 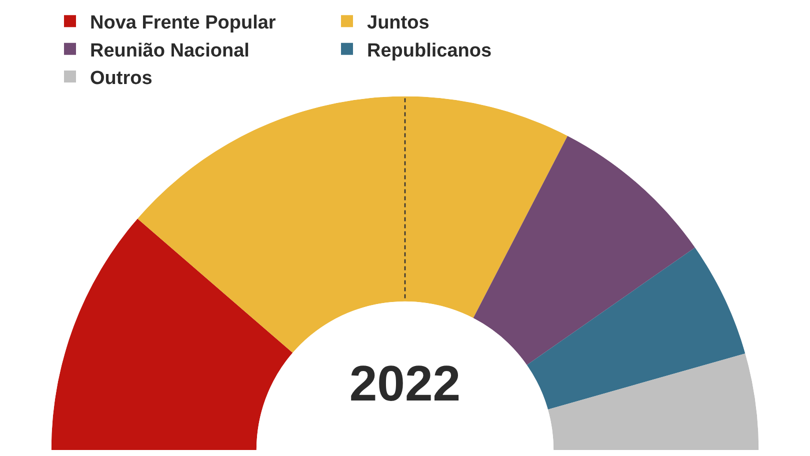 What do you see at coordinates (405, 384) in the screenshot?
I see `text: 2022` at bounding box center [405, 384].